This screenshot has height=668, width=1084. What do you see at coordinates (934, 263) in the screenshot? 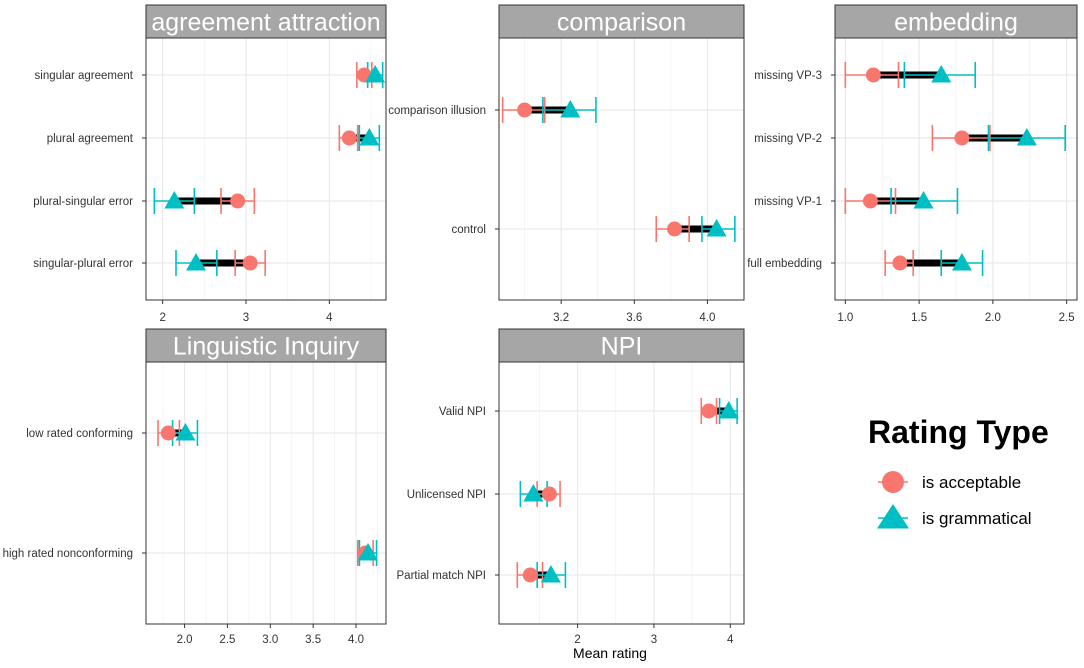
I see `row-full-embedding` at bounding box center [934, 263].